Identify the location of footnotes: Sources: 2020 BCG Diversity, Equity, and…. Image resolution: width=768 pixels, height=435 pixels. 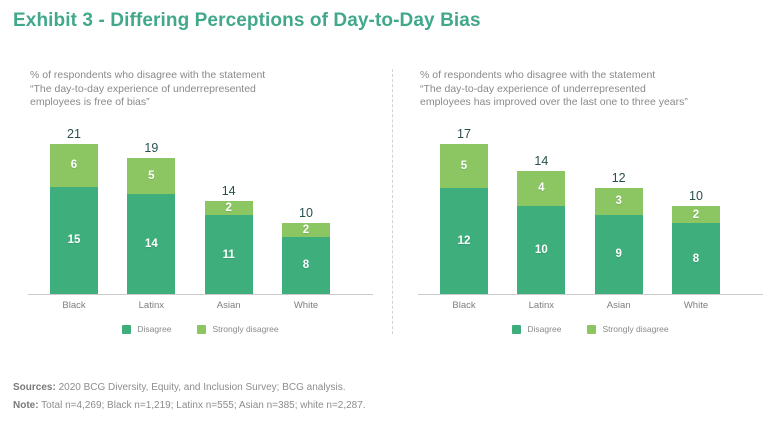
(390, 396).